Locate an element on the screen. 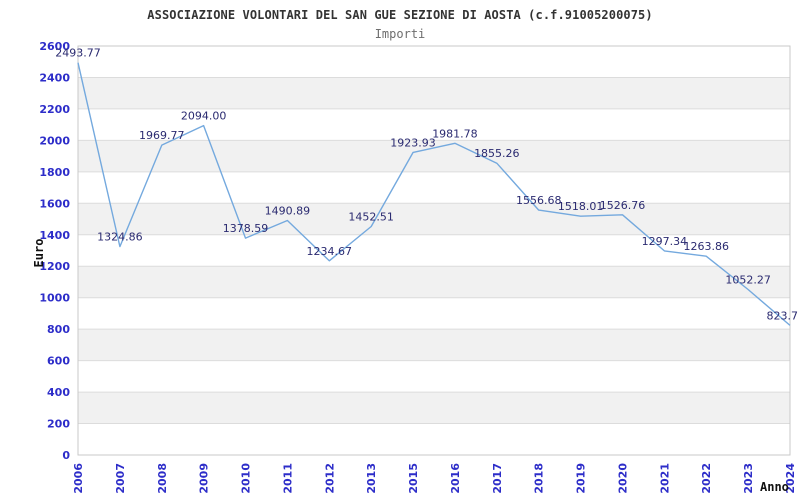 The height and width of the screenshot is (500, 800). y-tick-label: 1400 is located at coordinates (54, 235).